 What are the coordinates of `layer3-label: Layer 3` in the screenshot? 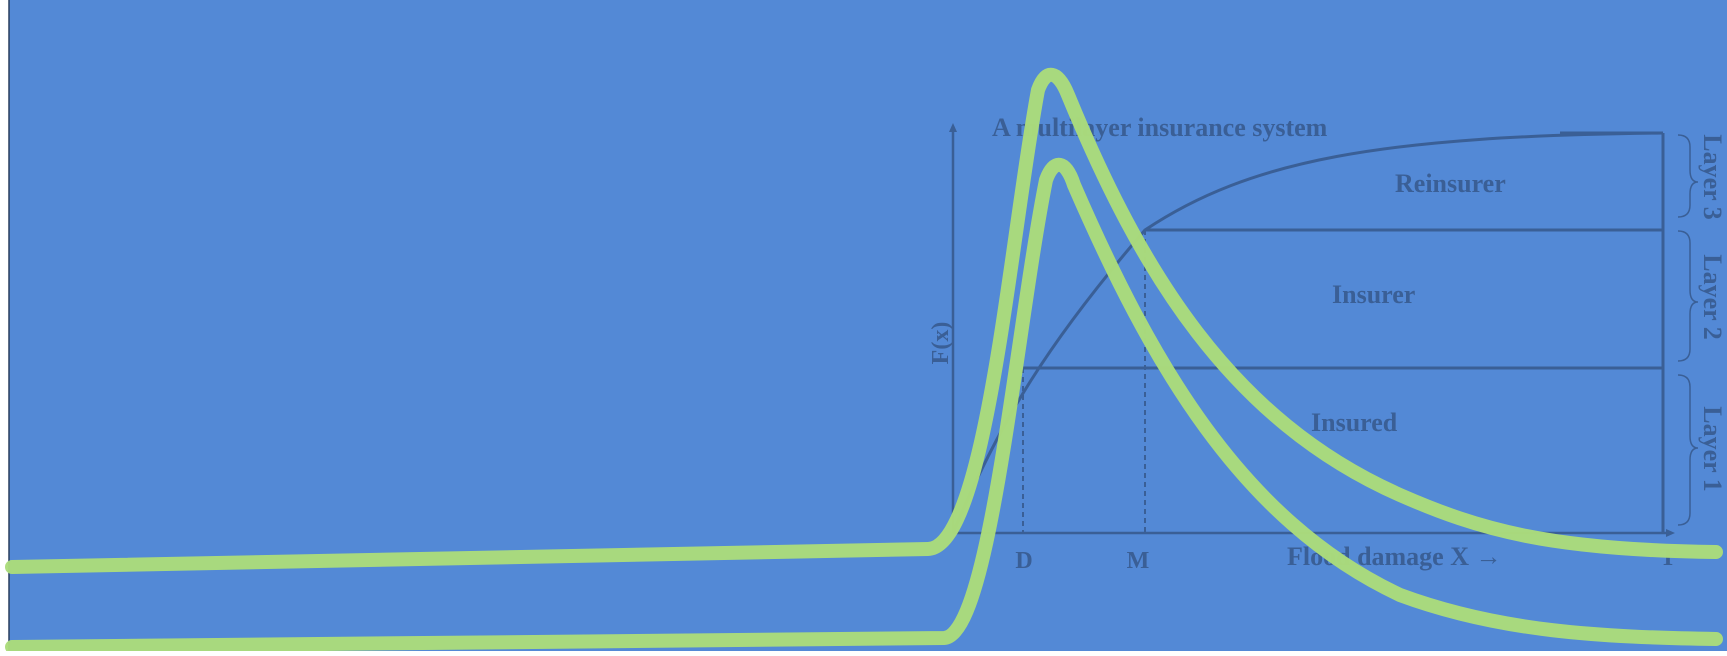 It's located at (1712, 176).